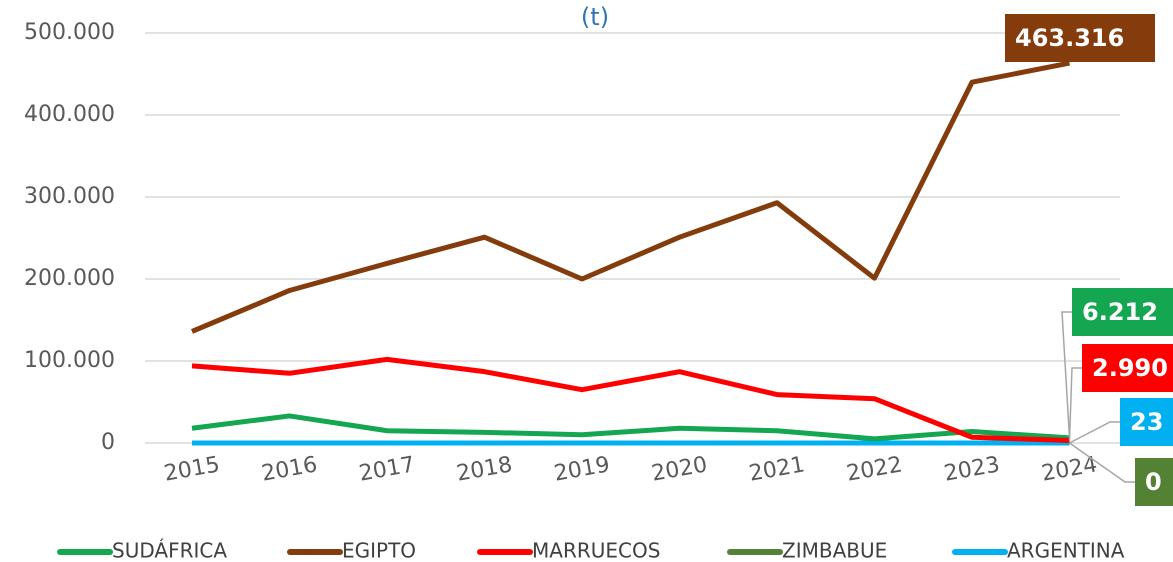 This screenshot has width=1173, height=562. Describe the element at coordinates (69, 114) in the screenshot. I see `y-tick-label: 400.000` at that location.